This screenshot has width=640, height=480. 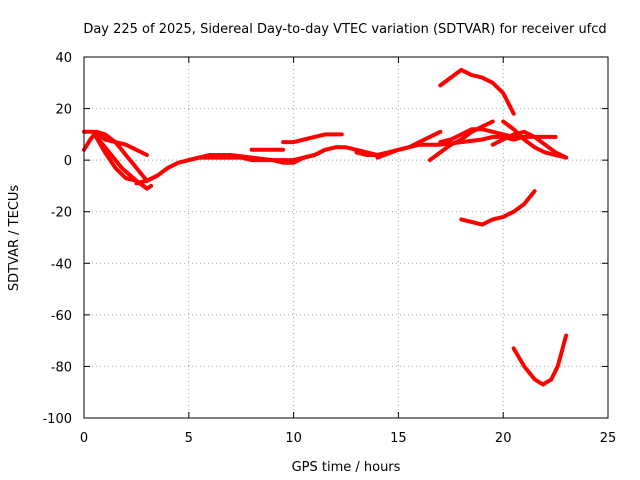 I want to click on y-tick-label: -60, so click(x=61, y=316).